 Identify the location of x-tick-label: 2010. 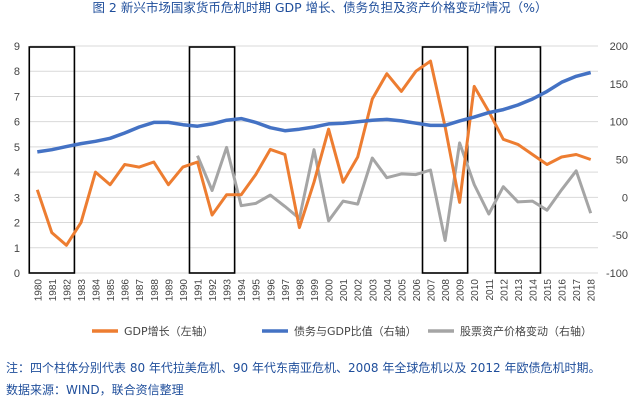
(475, 290).